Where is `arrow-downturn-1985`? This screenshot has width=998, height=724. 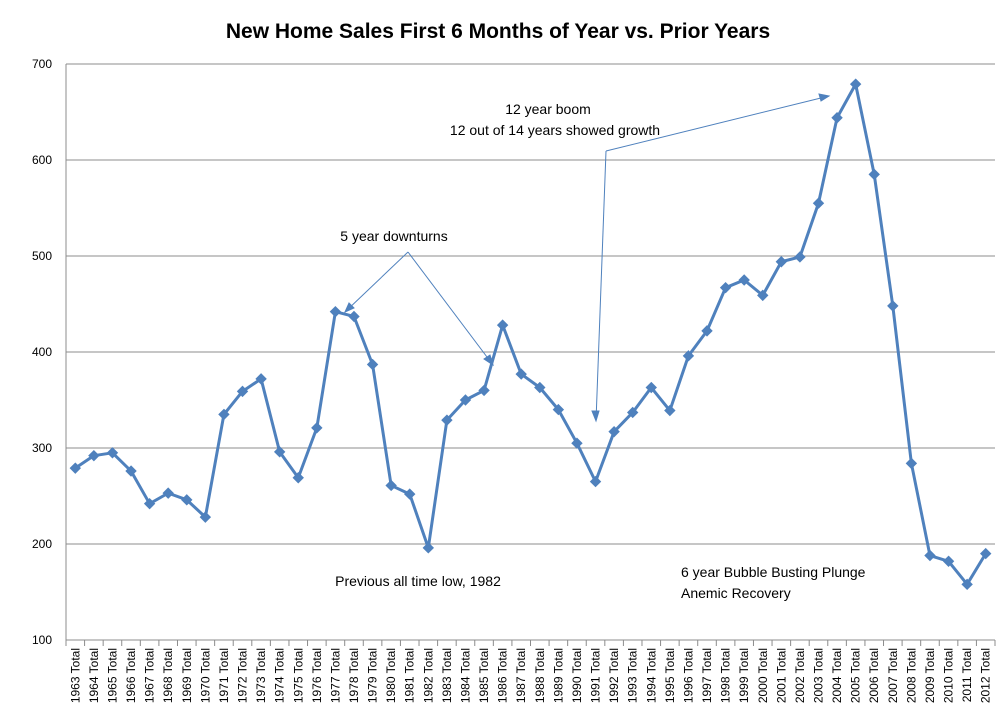
arrow-downturn-1985 is located at coordinates (450, 308).